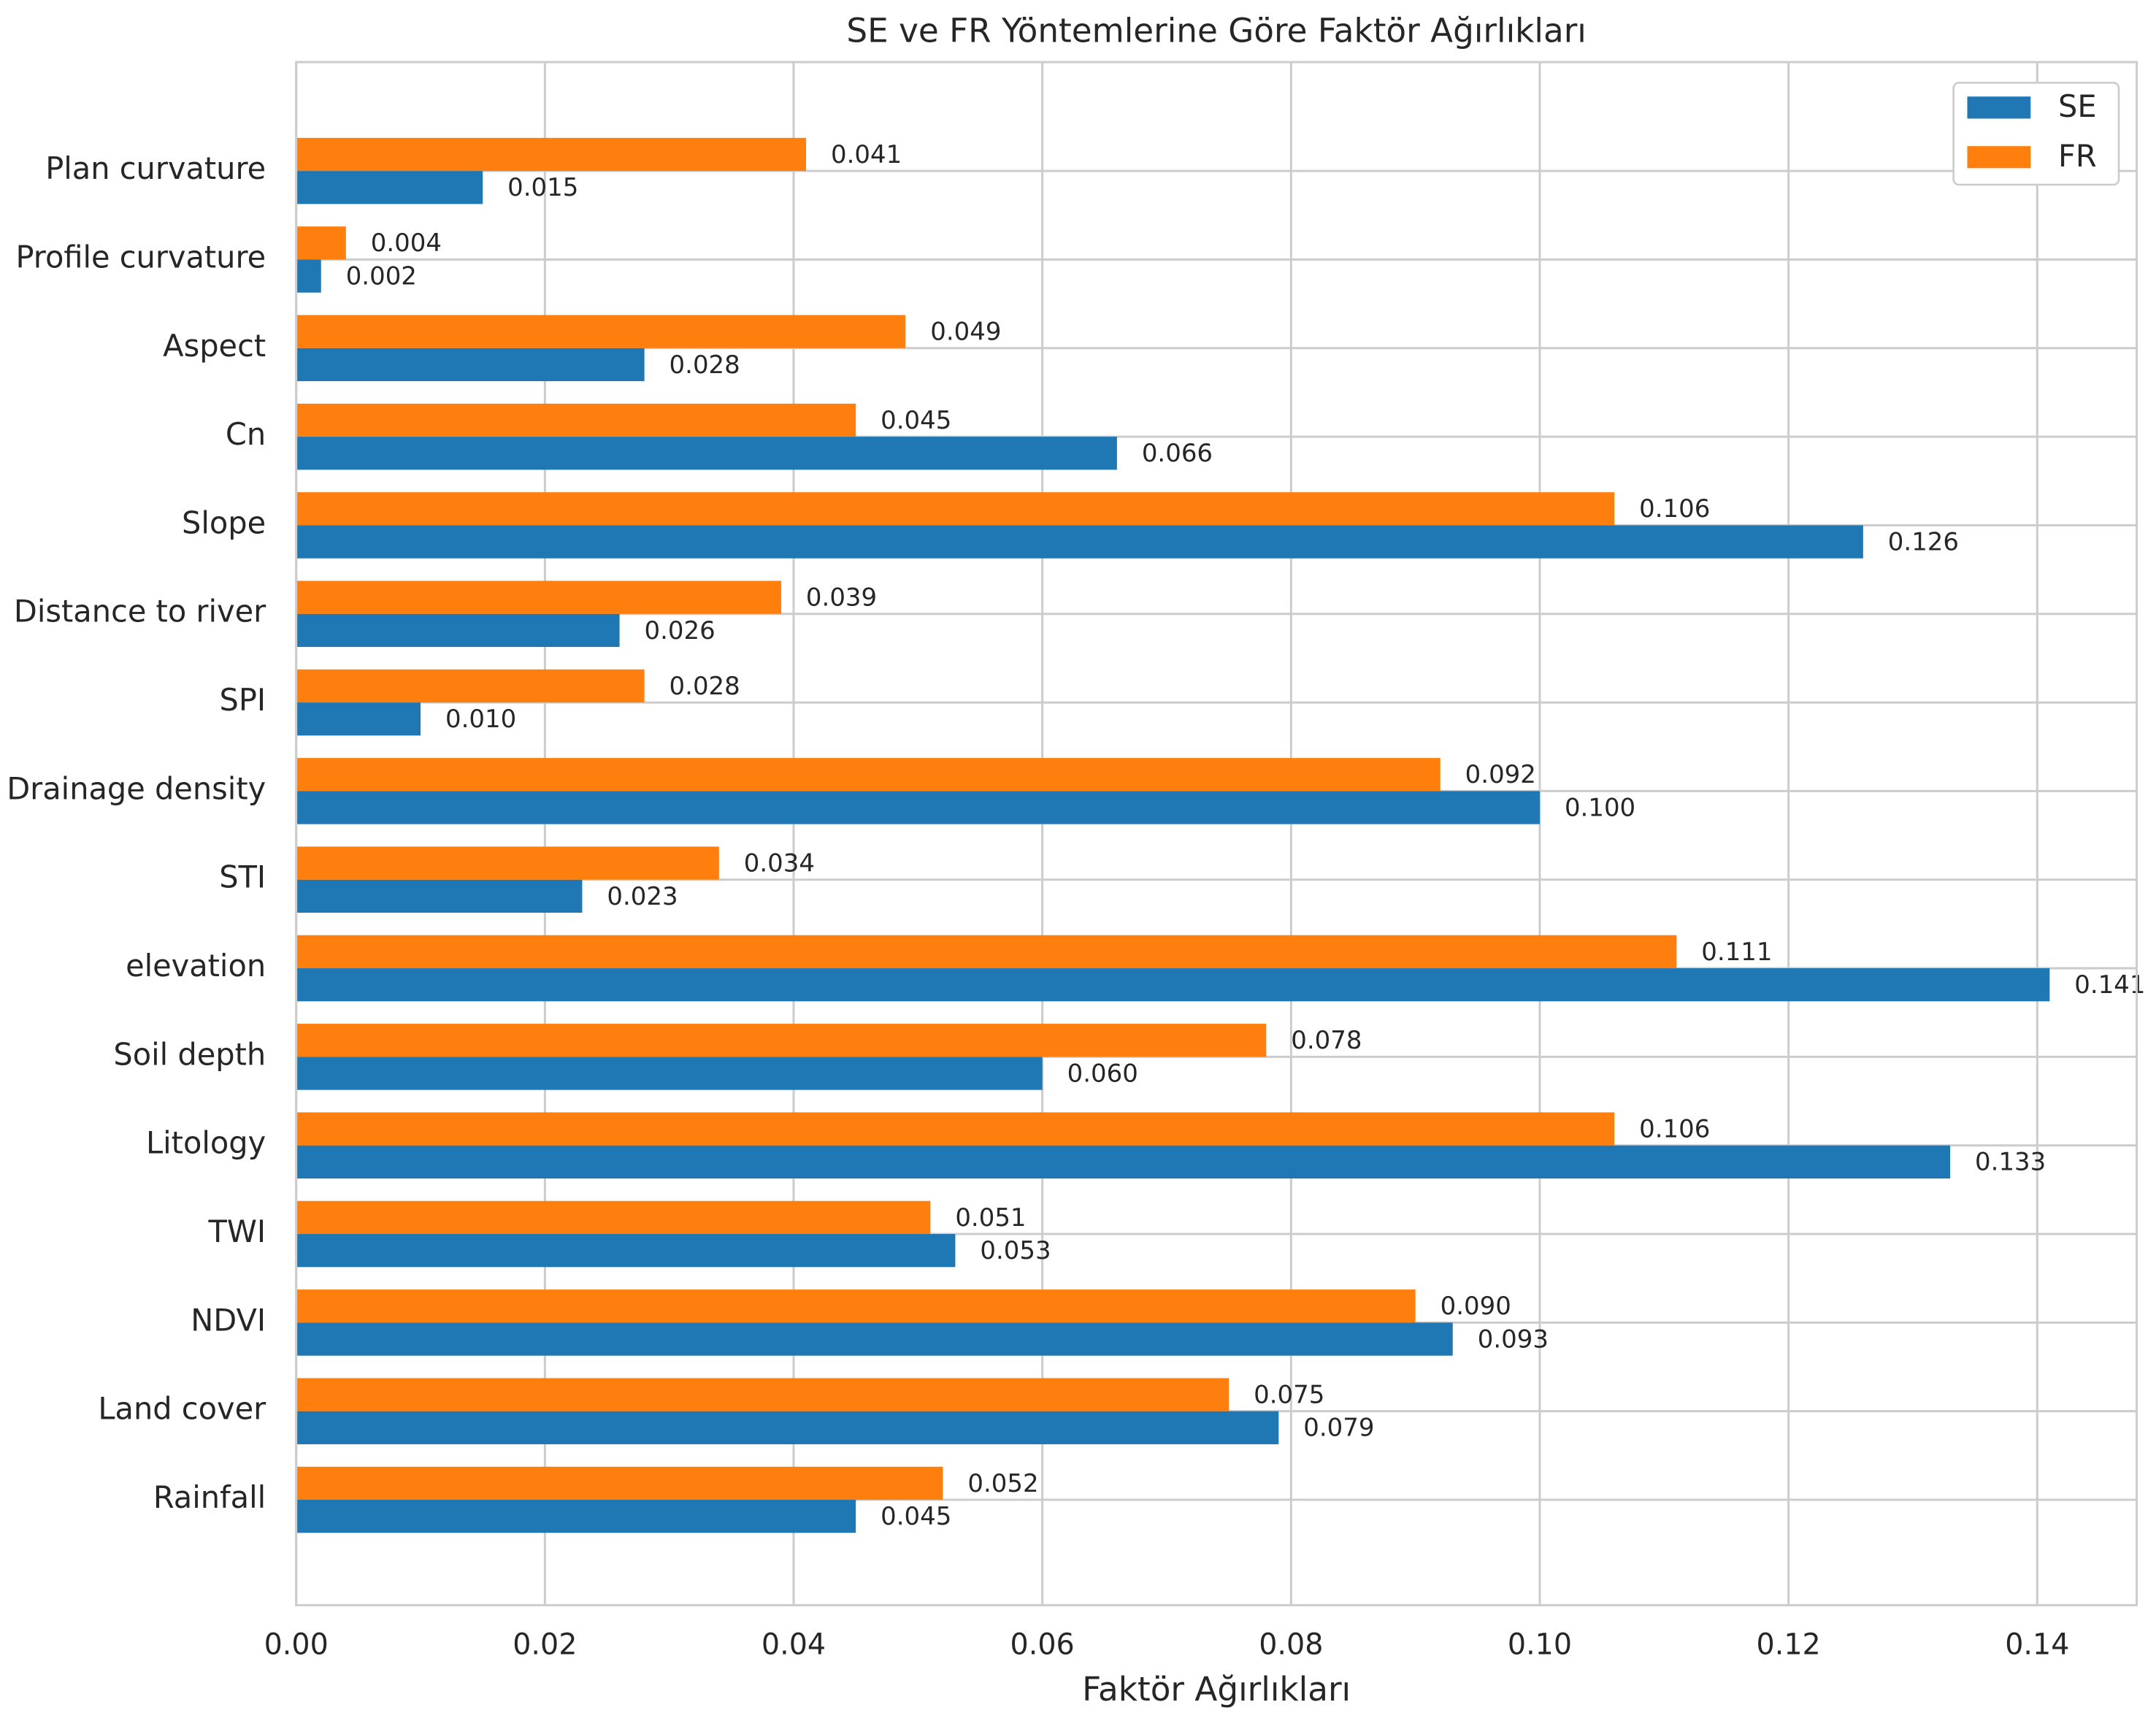 This screenshot has height=1721, width=2156. Describe the element at coordinates (242, 877) in the screenshot. I see `y-tick-label: STI` at that location.